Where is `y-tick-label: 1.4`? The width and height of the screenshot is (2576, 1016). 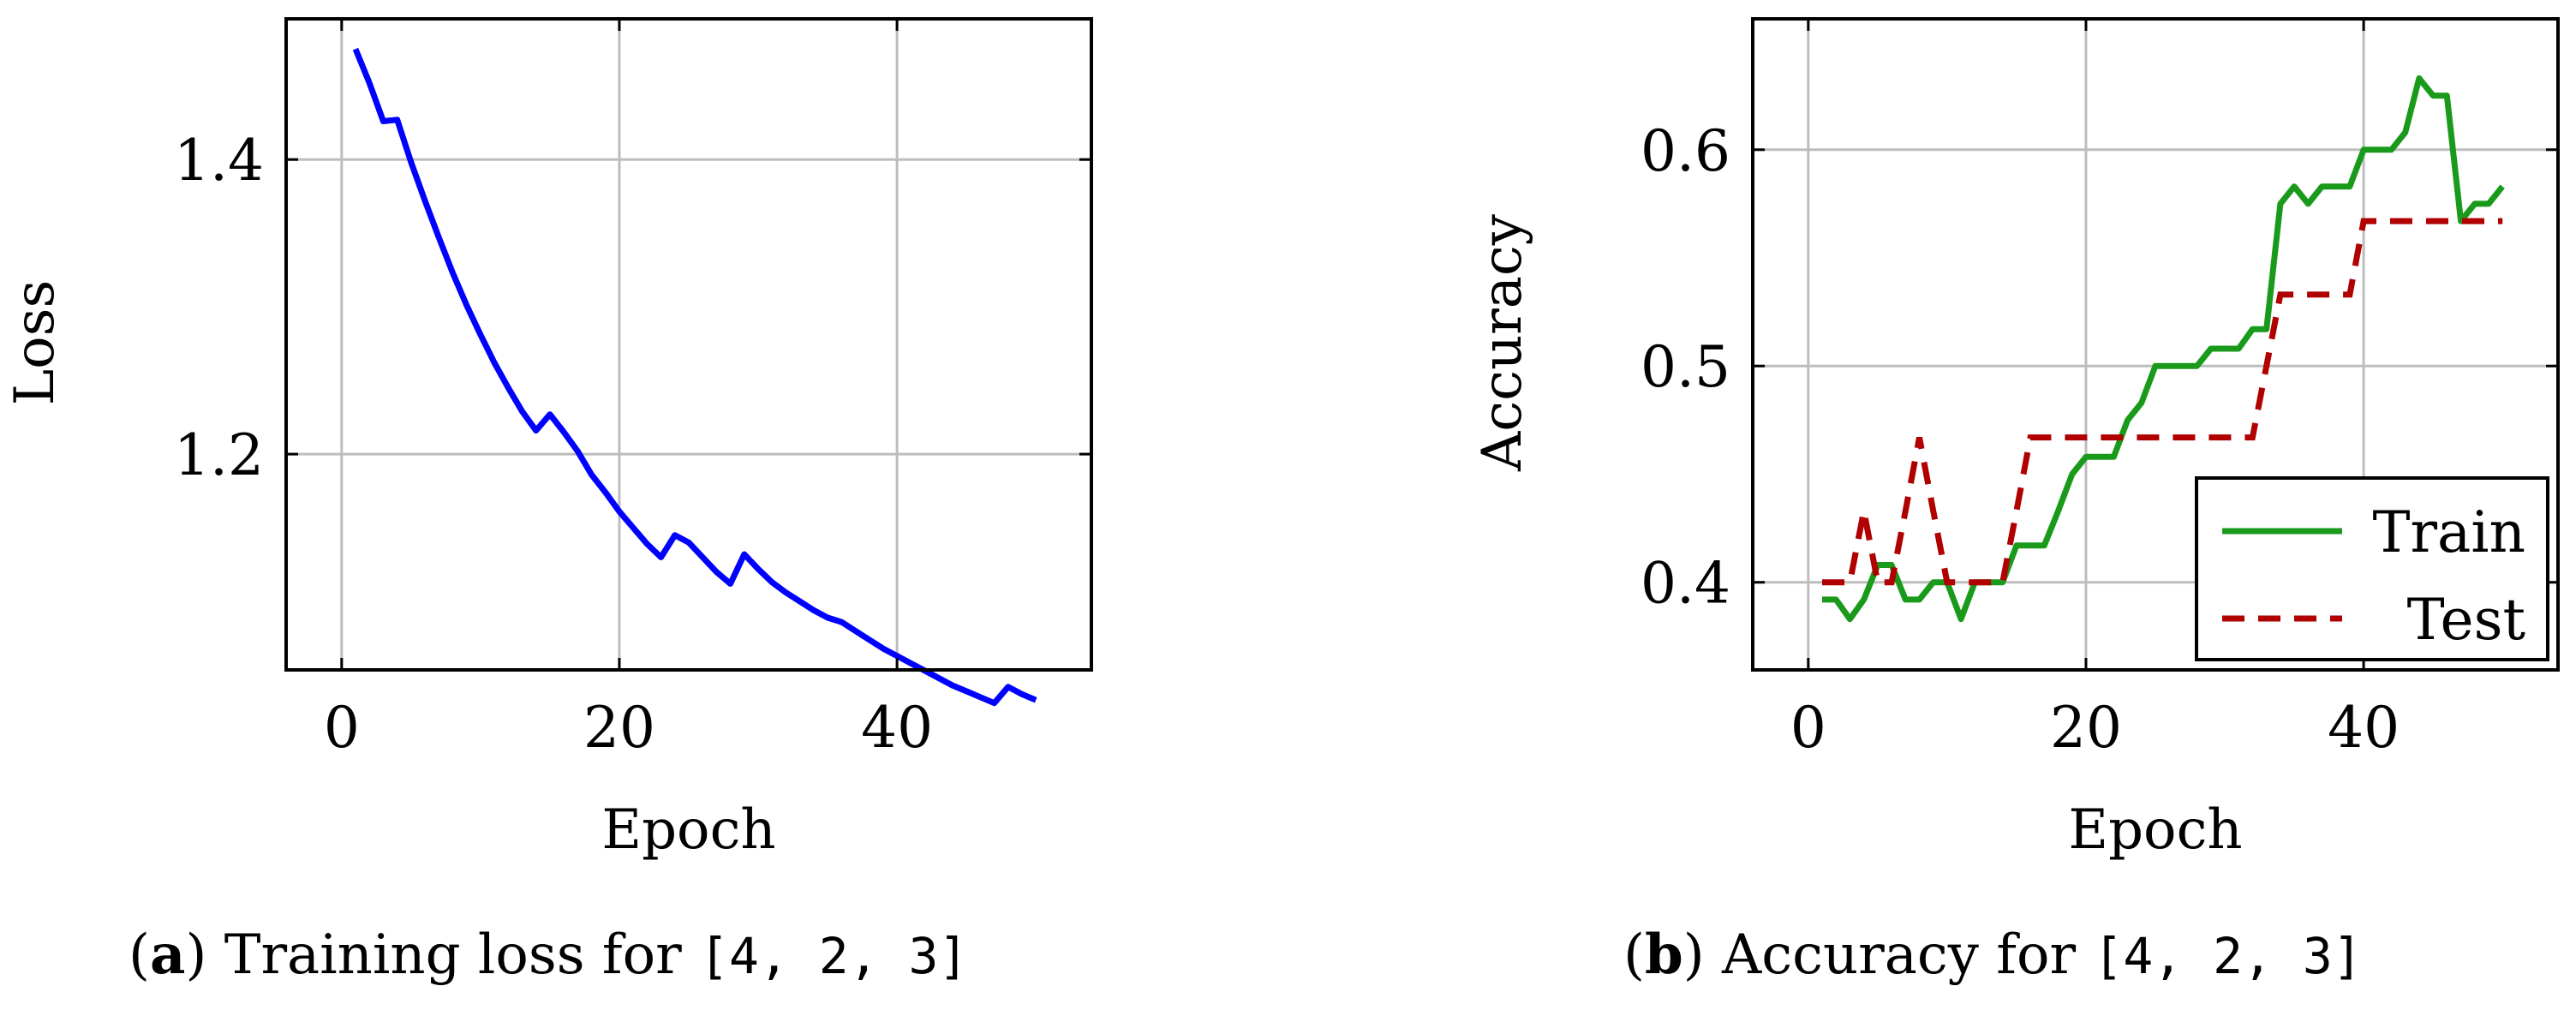
y-tick-label: 1.4 is located at coordinates (219, 161).